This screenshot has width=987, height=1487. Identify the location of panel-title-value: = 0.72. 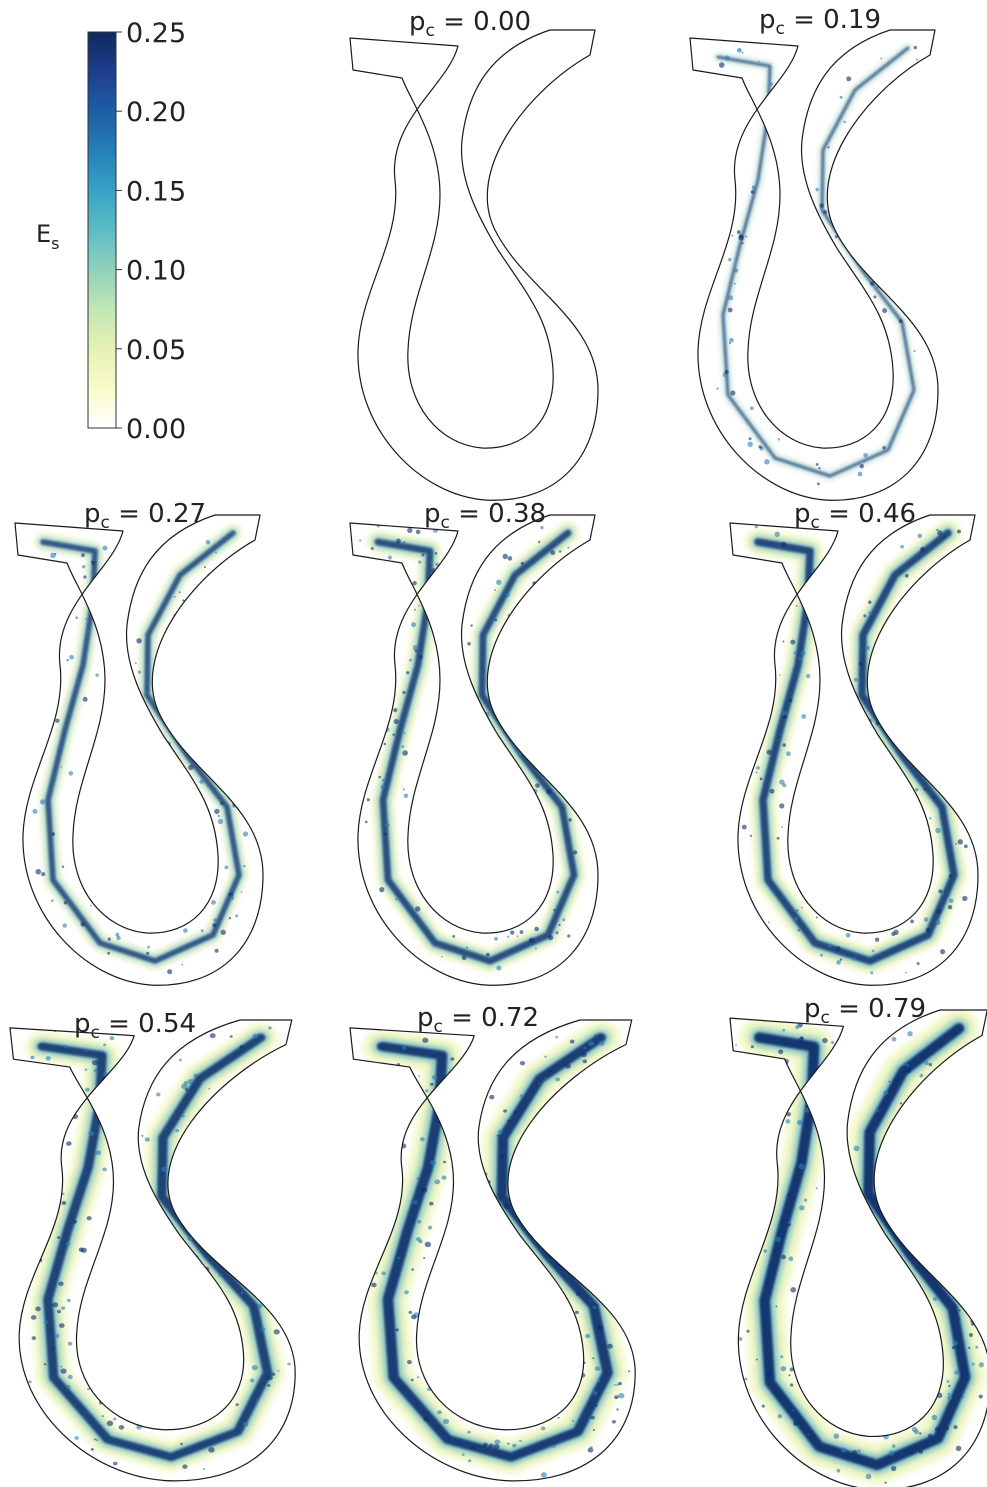
(491, 1018).